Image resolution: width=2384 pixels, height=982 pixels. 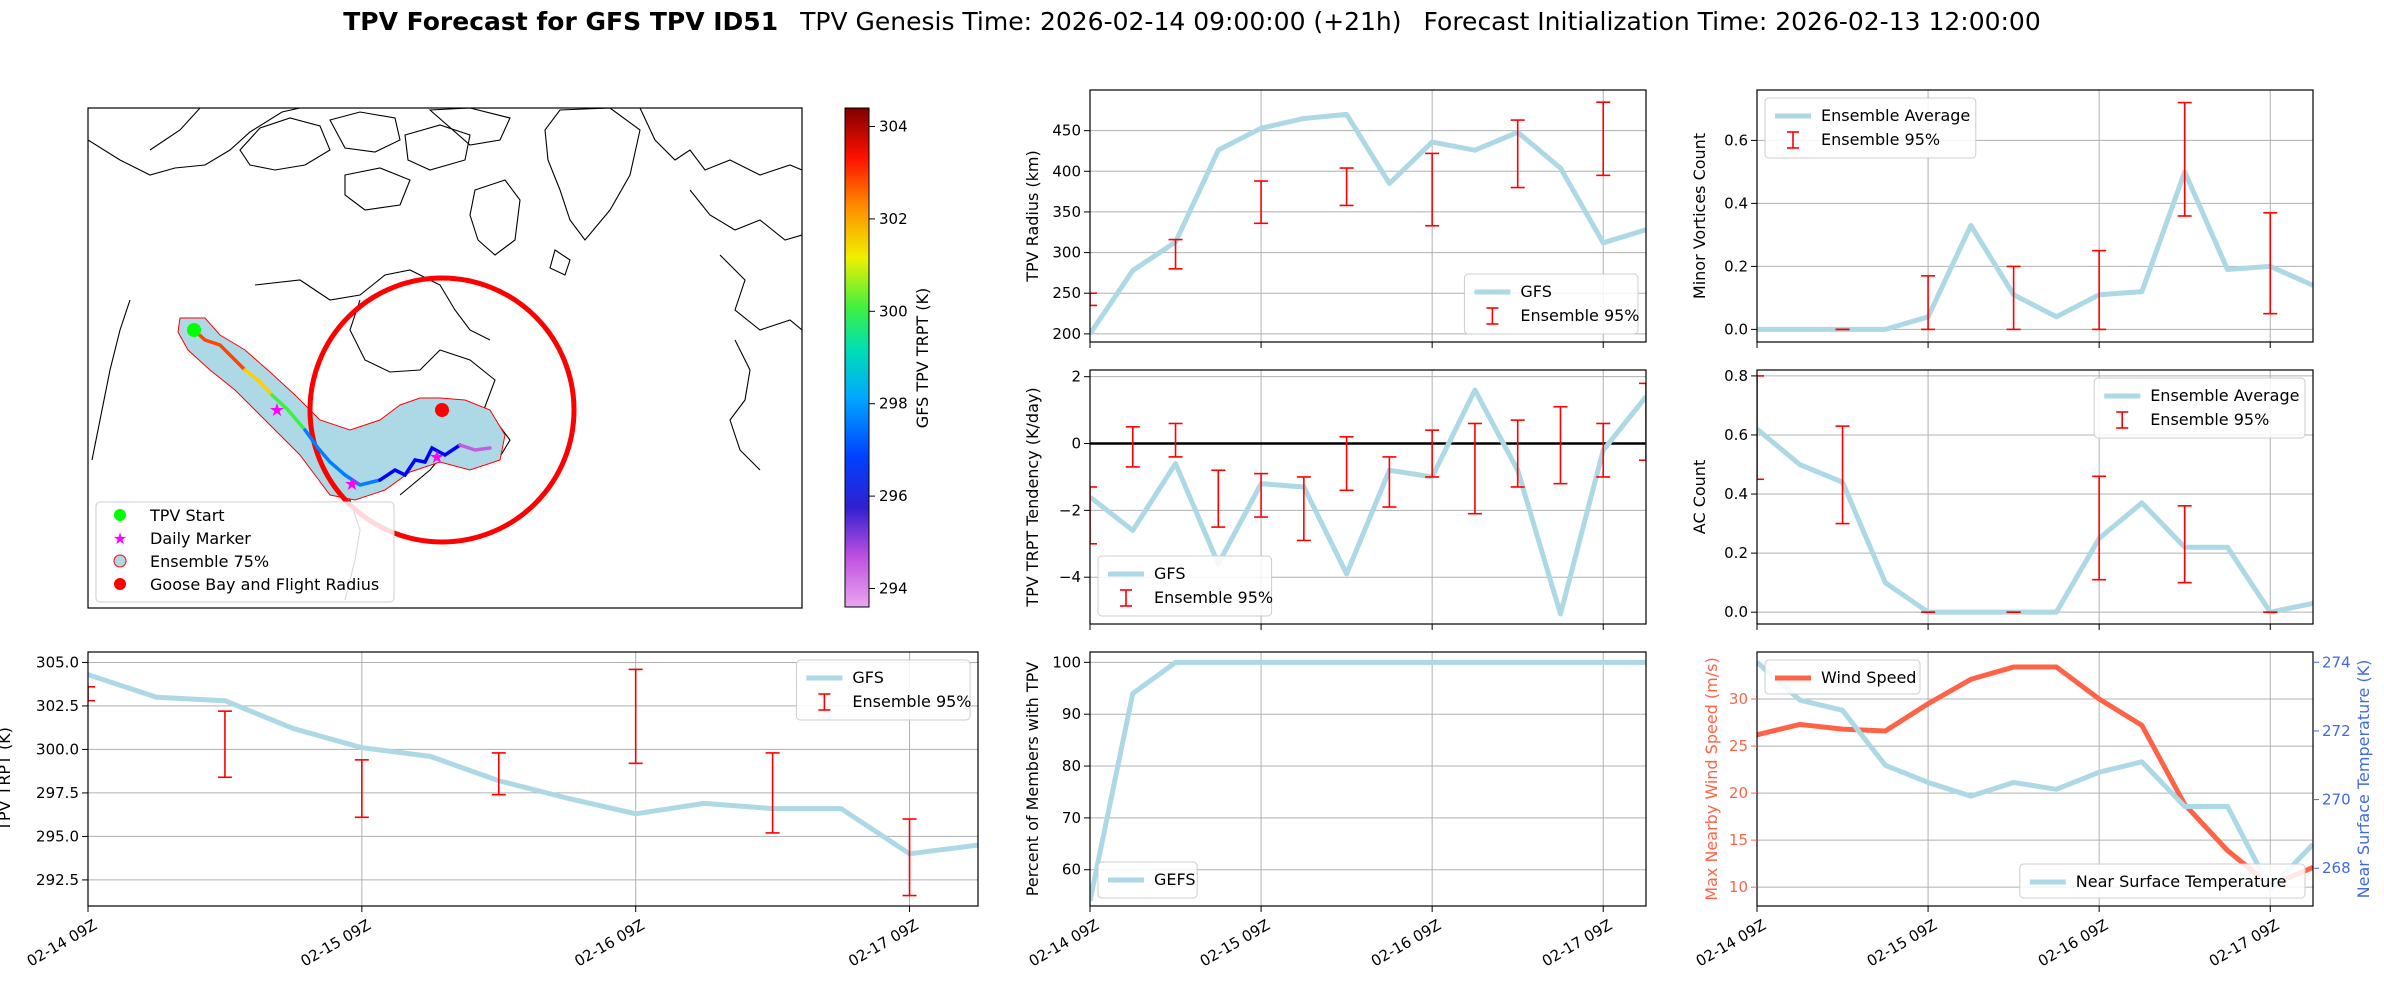 What do you see at coordinates (745, 405) in the screenshot?
I see `coastline-iberia` at bounding box center [745, 405].